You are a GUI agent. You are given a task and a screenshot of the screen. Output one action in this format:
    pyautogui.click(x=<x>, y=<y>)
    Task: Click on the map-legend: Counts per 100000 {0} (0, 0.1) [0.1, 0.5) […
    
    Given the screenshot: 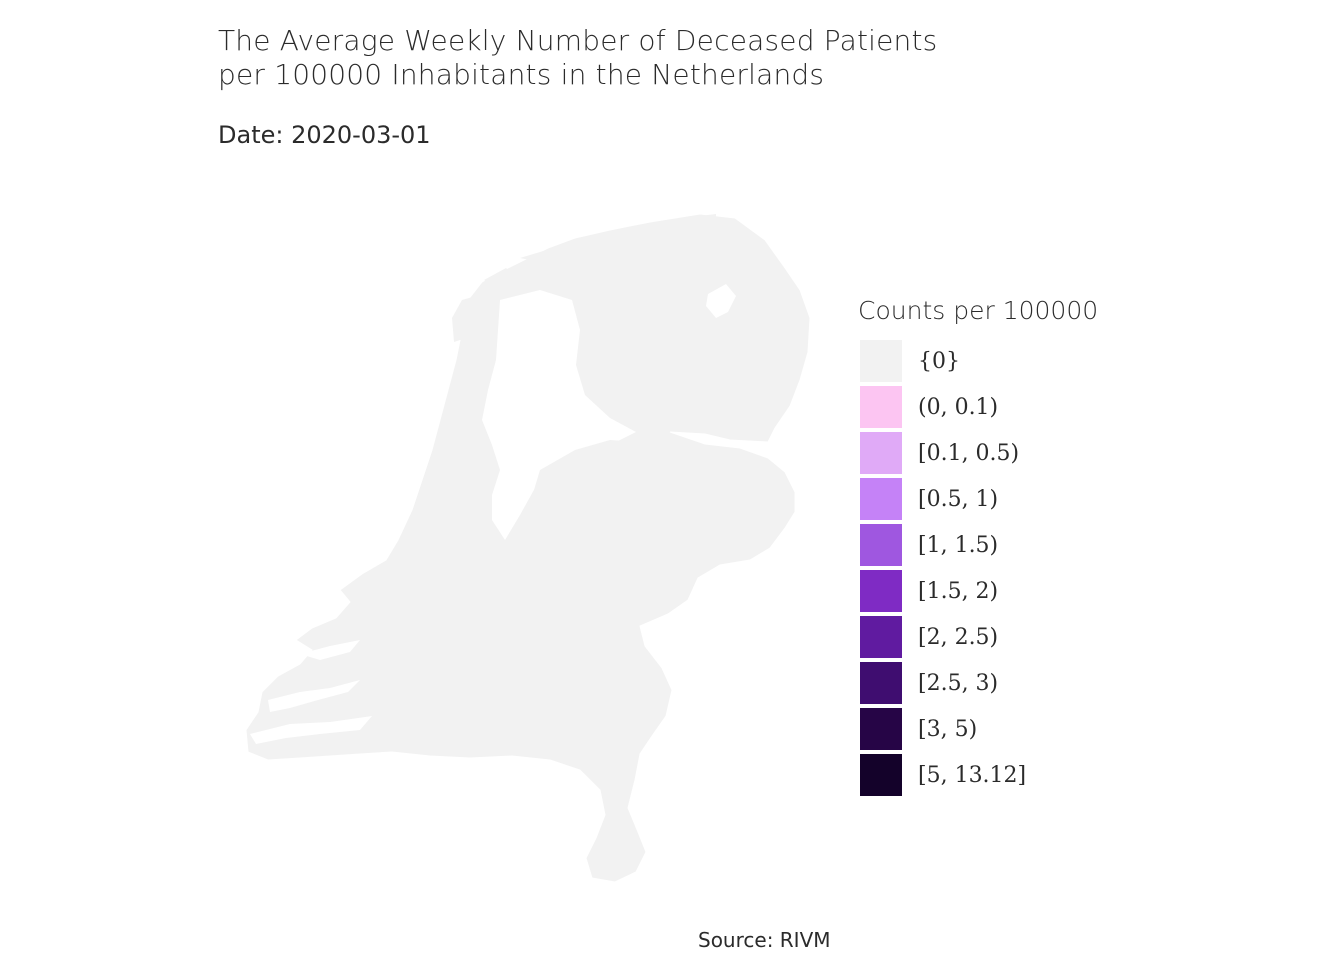 What is the action you would take?
    pyautogui.click(x=1008, y=546)
    